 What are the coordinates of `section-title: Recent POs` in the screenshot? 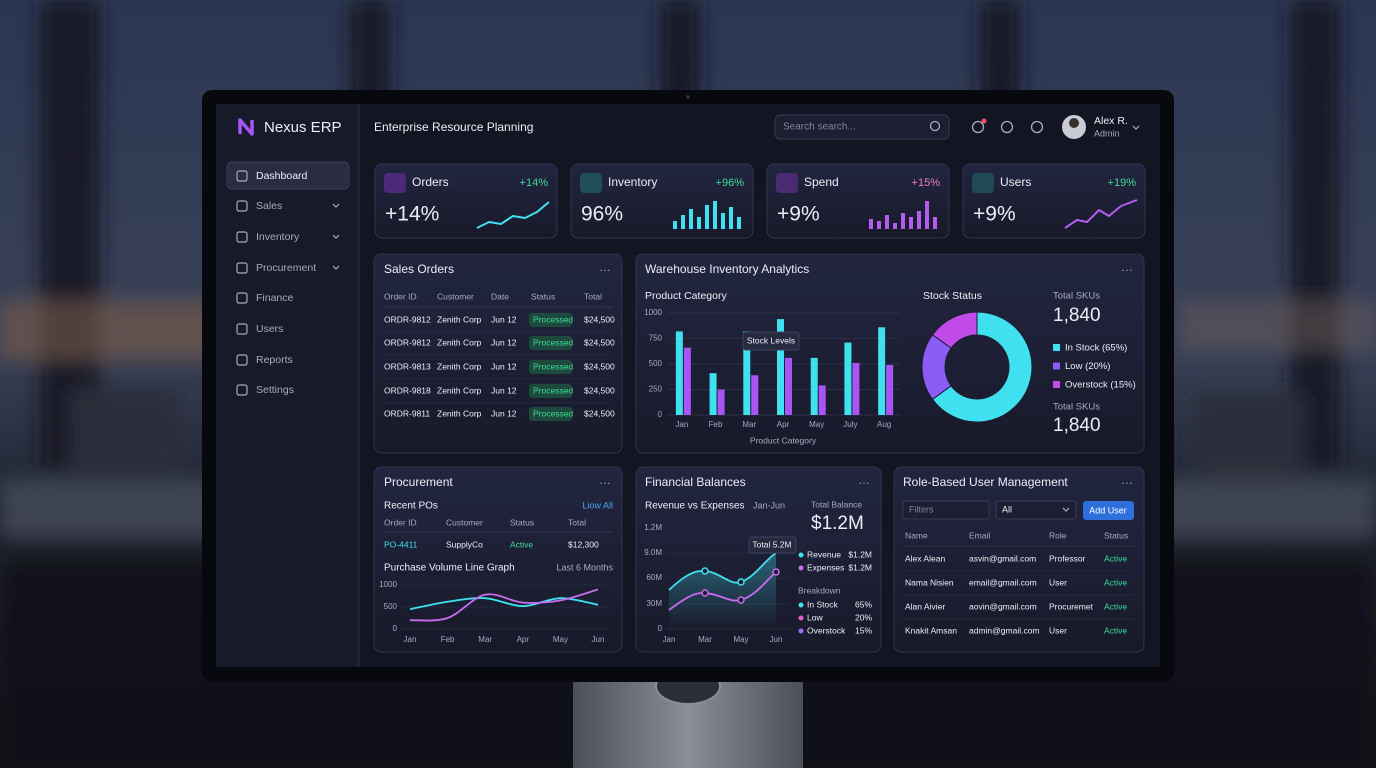 It's located at (411, 506).